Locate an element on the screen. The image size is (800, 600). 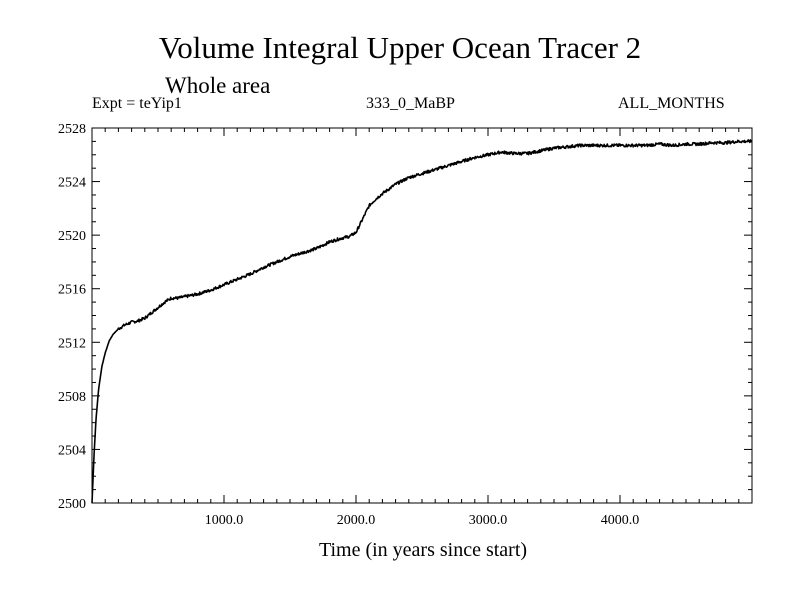
x-tick-label: 1000.0 is located at coordinates (224, 520).